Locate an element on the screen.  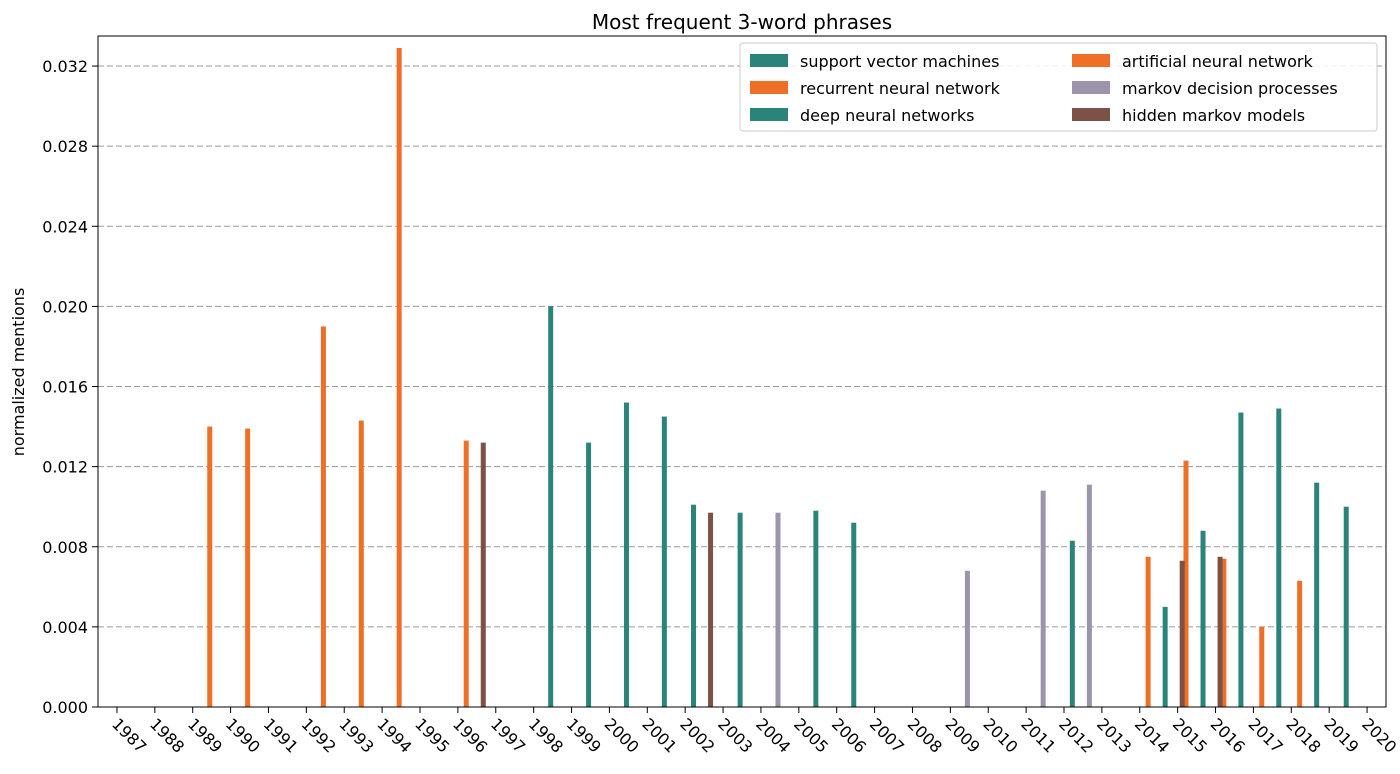
bar-deep-neural-networks-2015 is located at coordinates (1165, 656).